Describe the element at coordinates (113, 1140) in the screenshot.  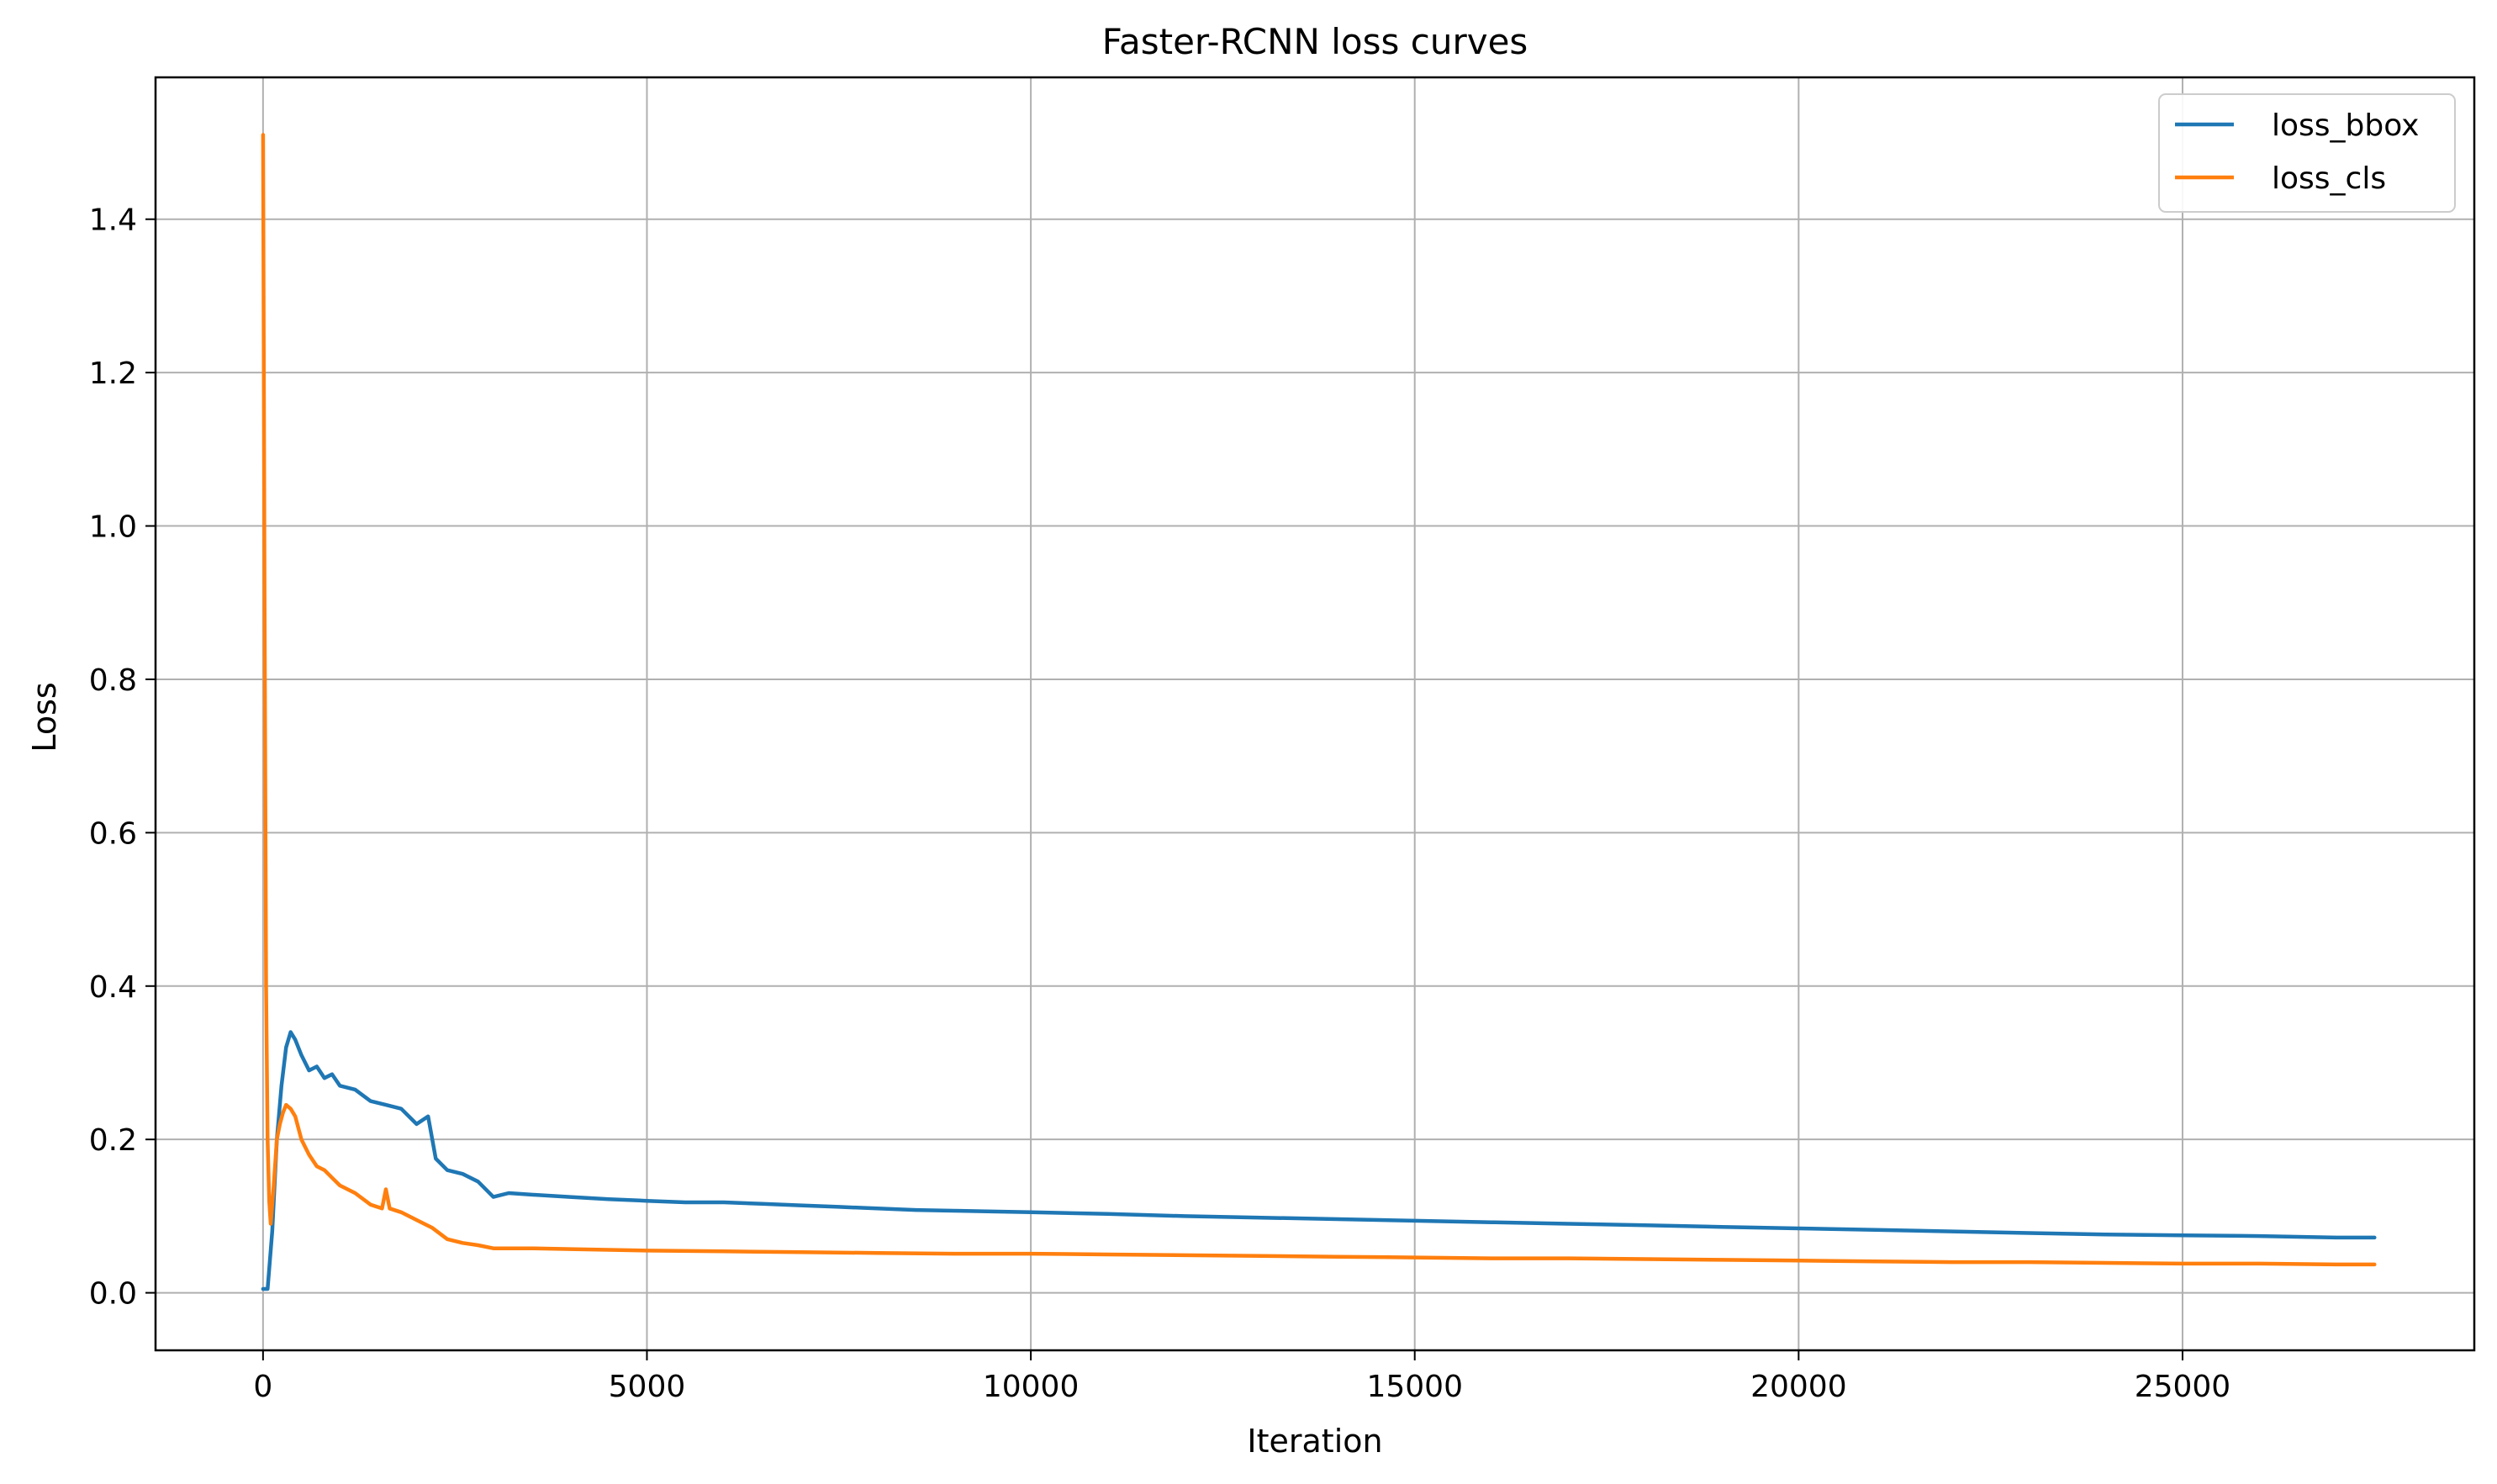
I see `y-tick-label: 0.2` at that location.